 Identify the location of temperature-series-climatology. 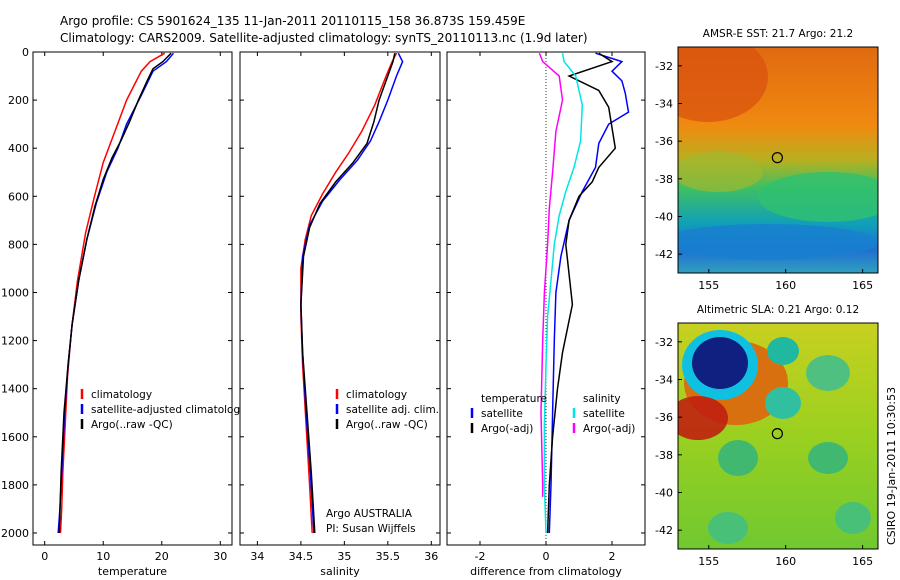
(112, 293).